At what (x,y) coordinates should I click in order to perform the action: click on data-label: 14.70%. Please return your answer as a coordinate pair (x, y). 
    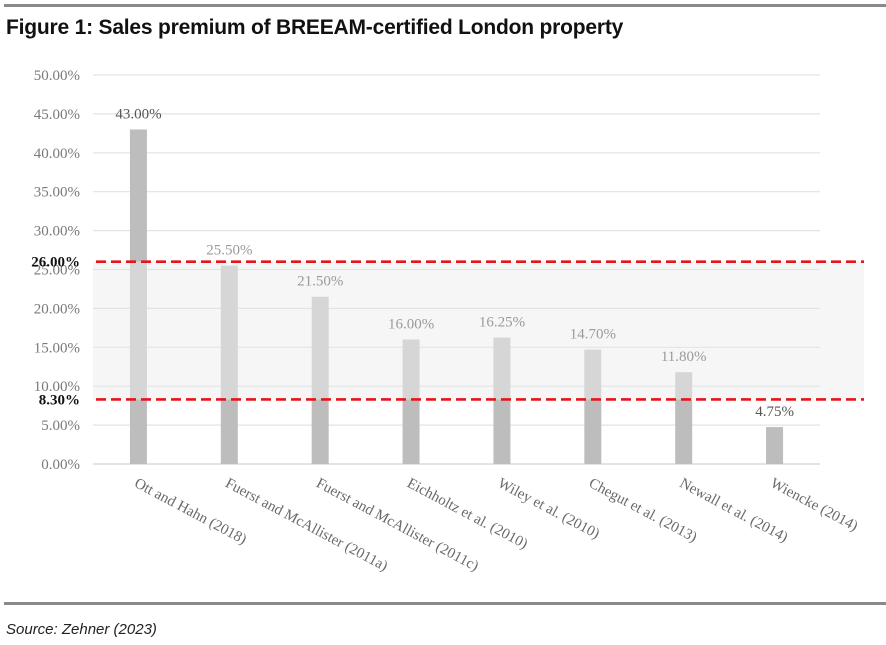
    Looking at the image, I should click on (593, 335).